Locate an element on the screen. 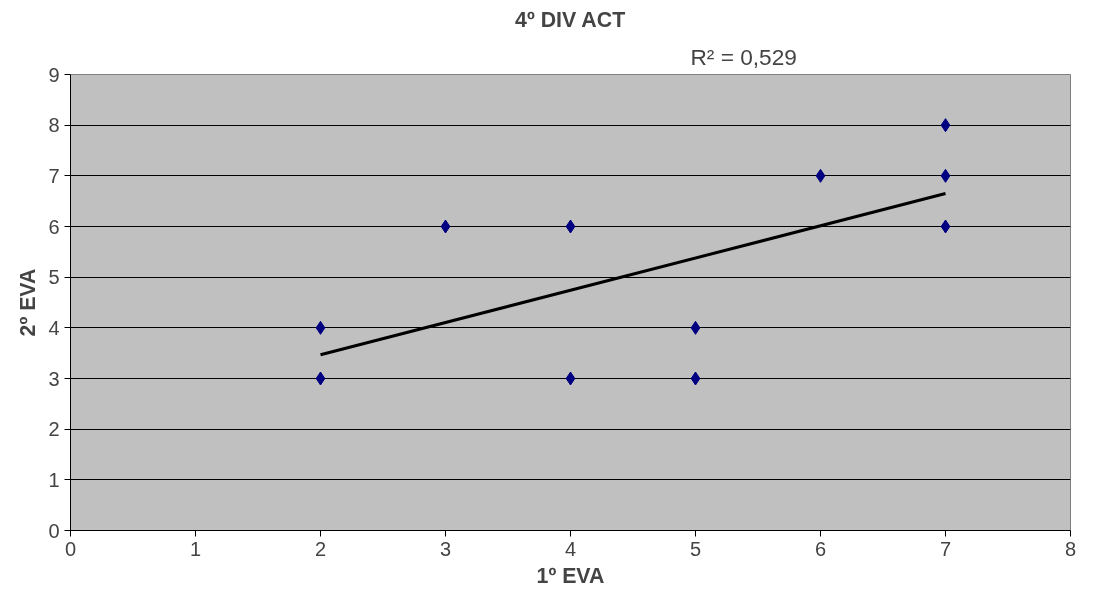 The width and height of the screenshot is (1095, 594). y-tick-label: 2 is located at coordinates (54, 429).